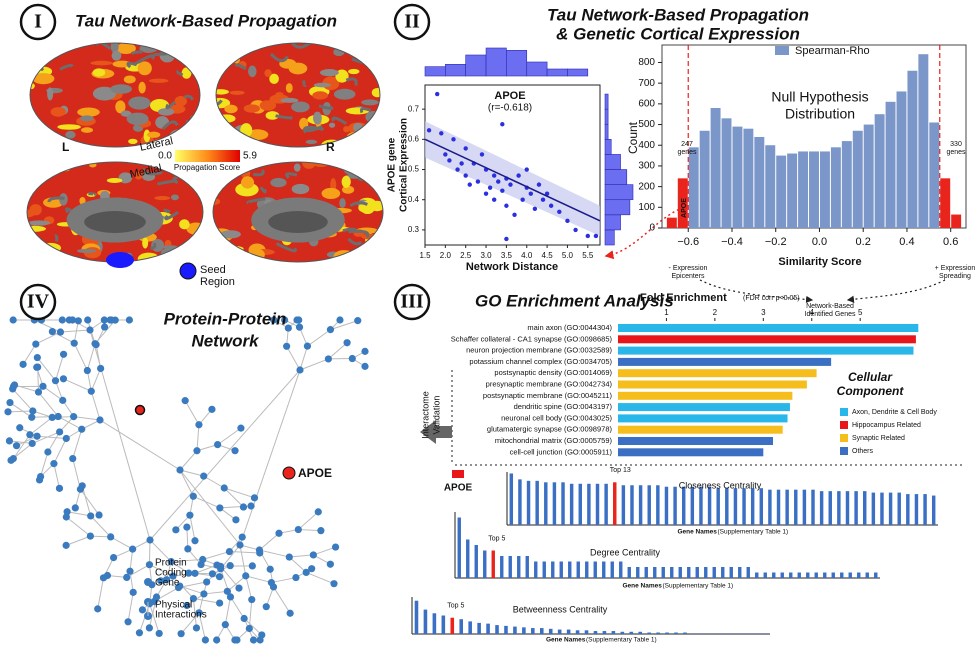  What do you see at coordinates (527, 255) in the screenshot?
I see `x-tick-label: 4.0` at bounding box center [527, 255].